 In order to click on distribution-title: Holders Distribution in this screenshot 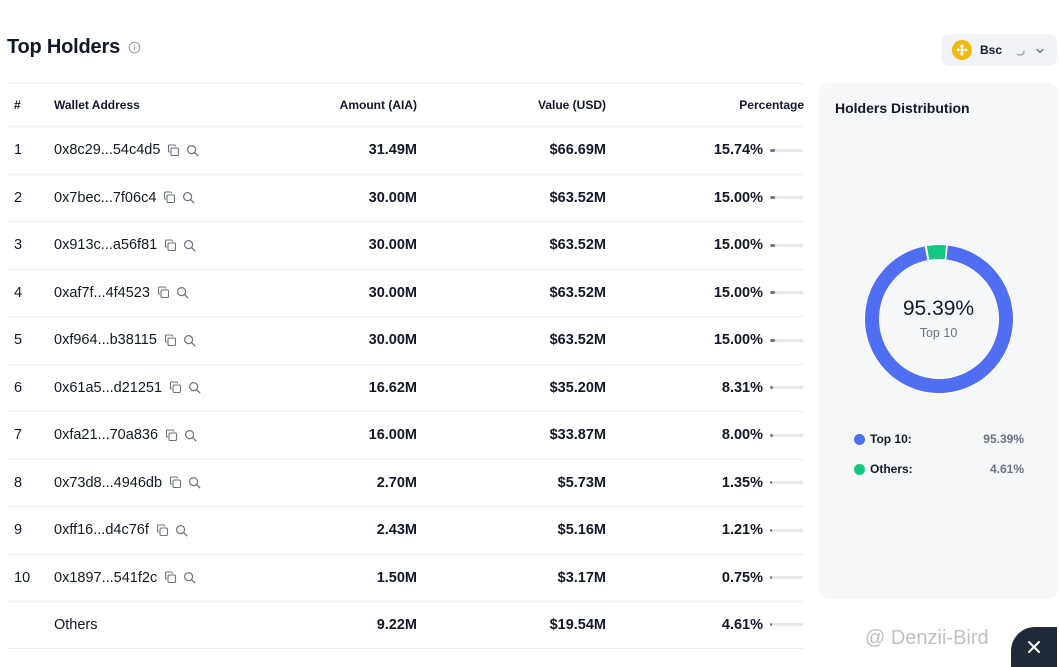, I will do `click(902, 108)`.